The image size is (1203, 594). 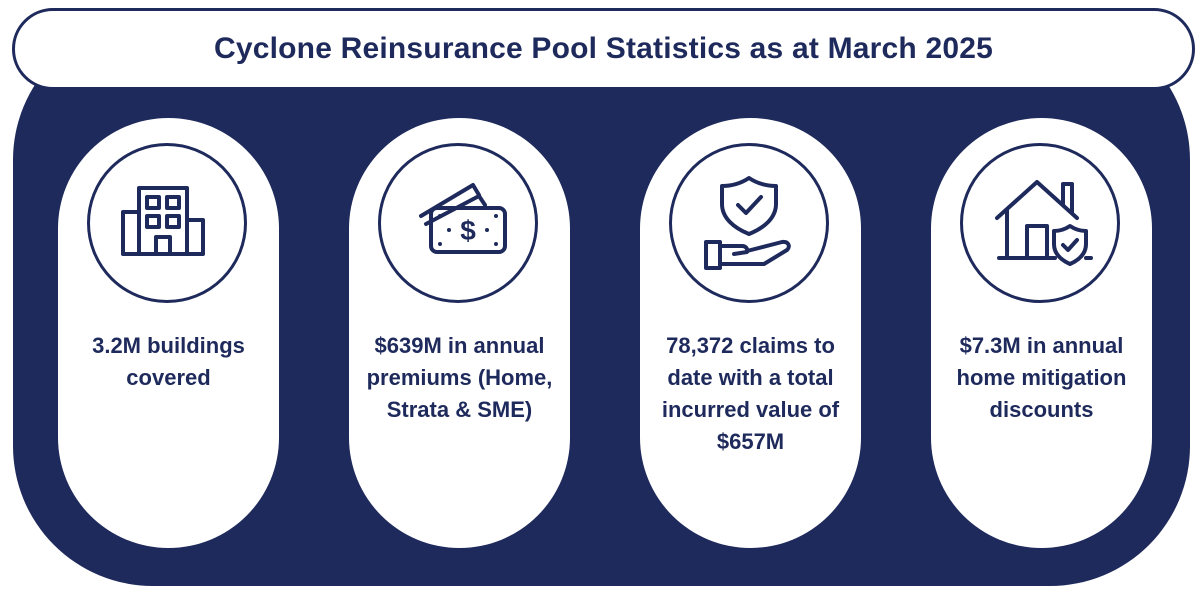 I want to click on stat-card-buildings: 3.2M buildings covered, so click(x=168, y=333).